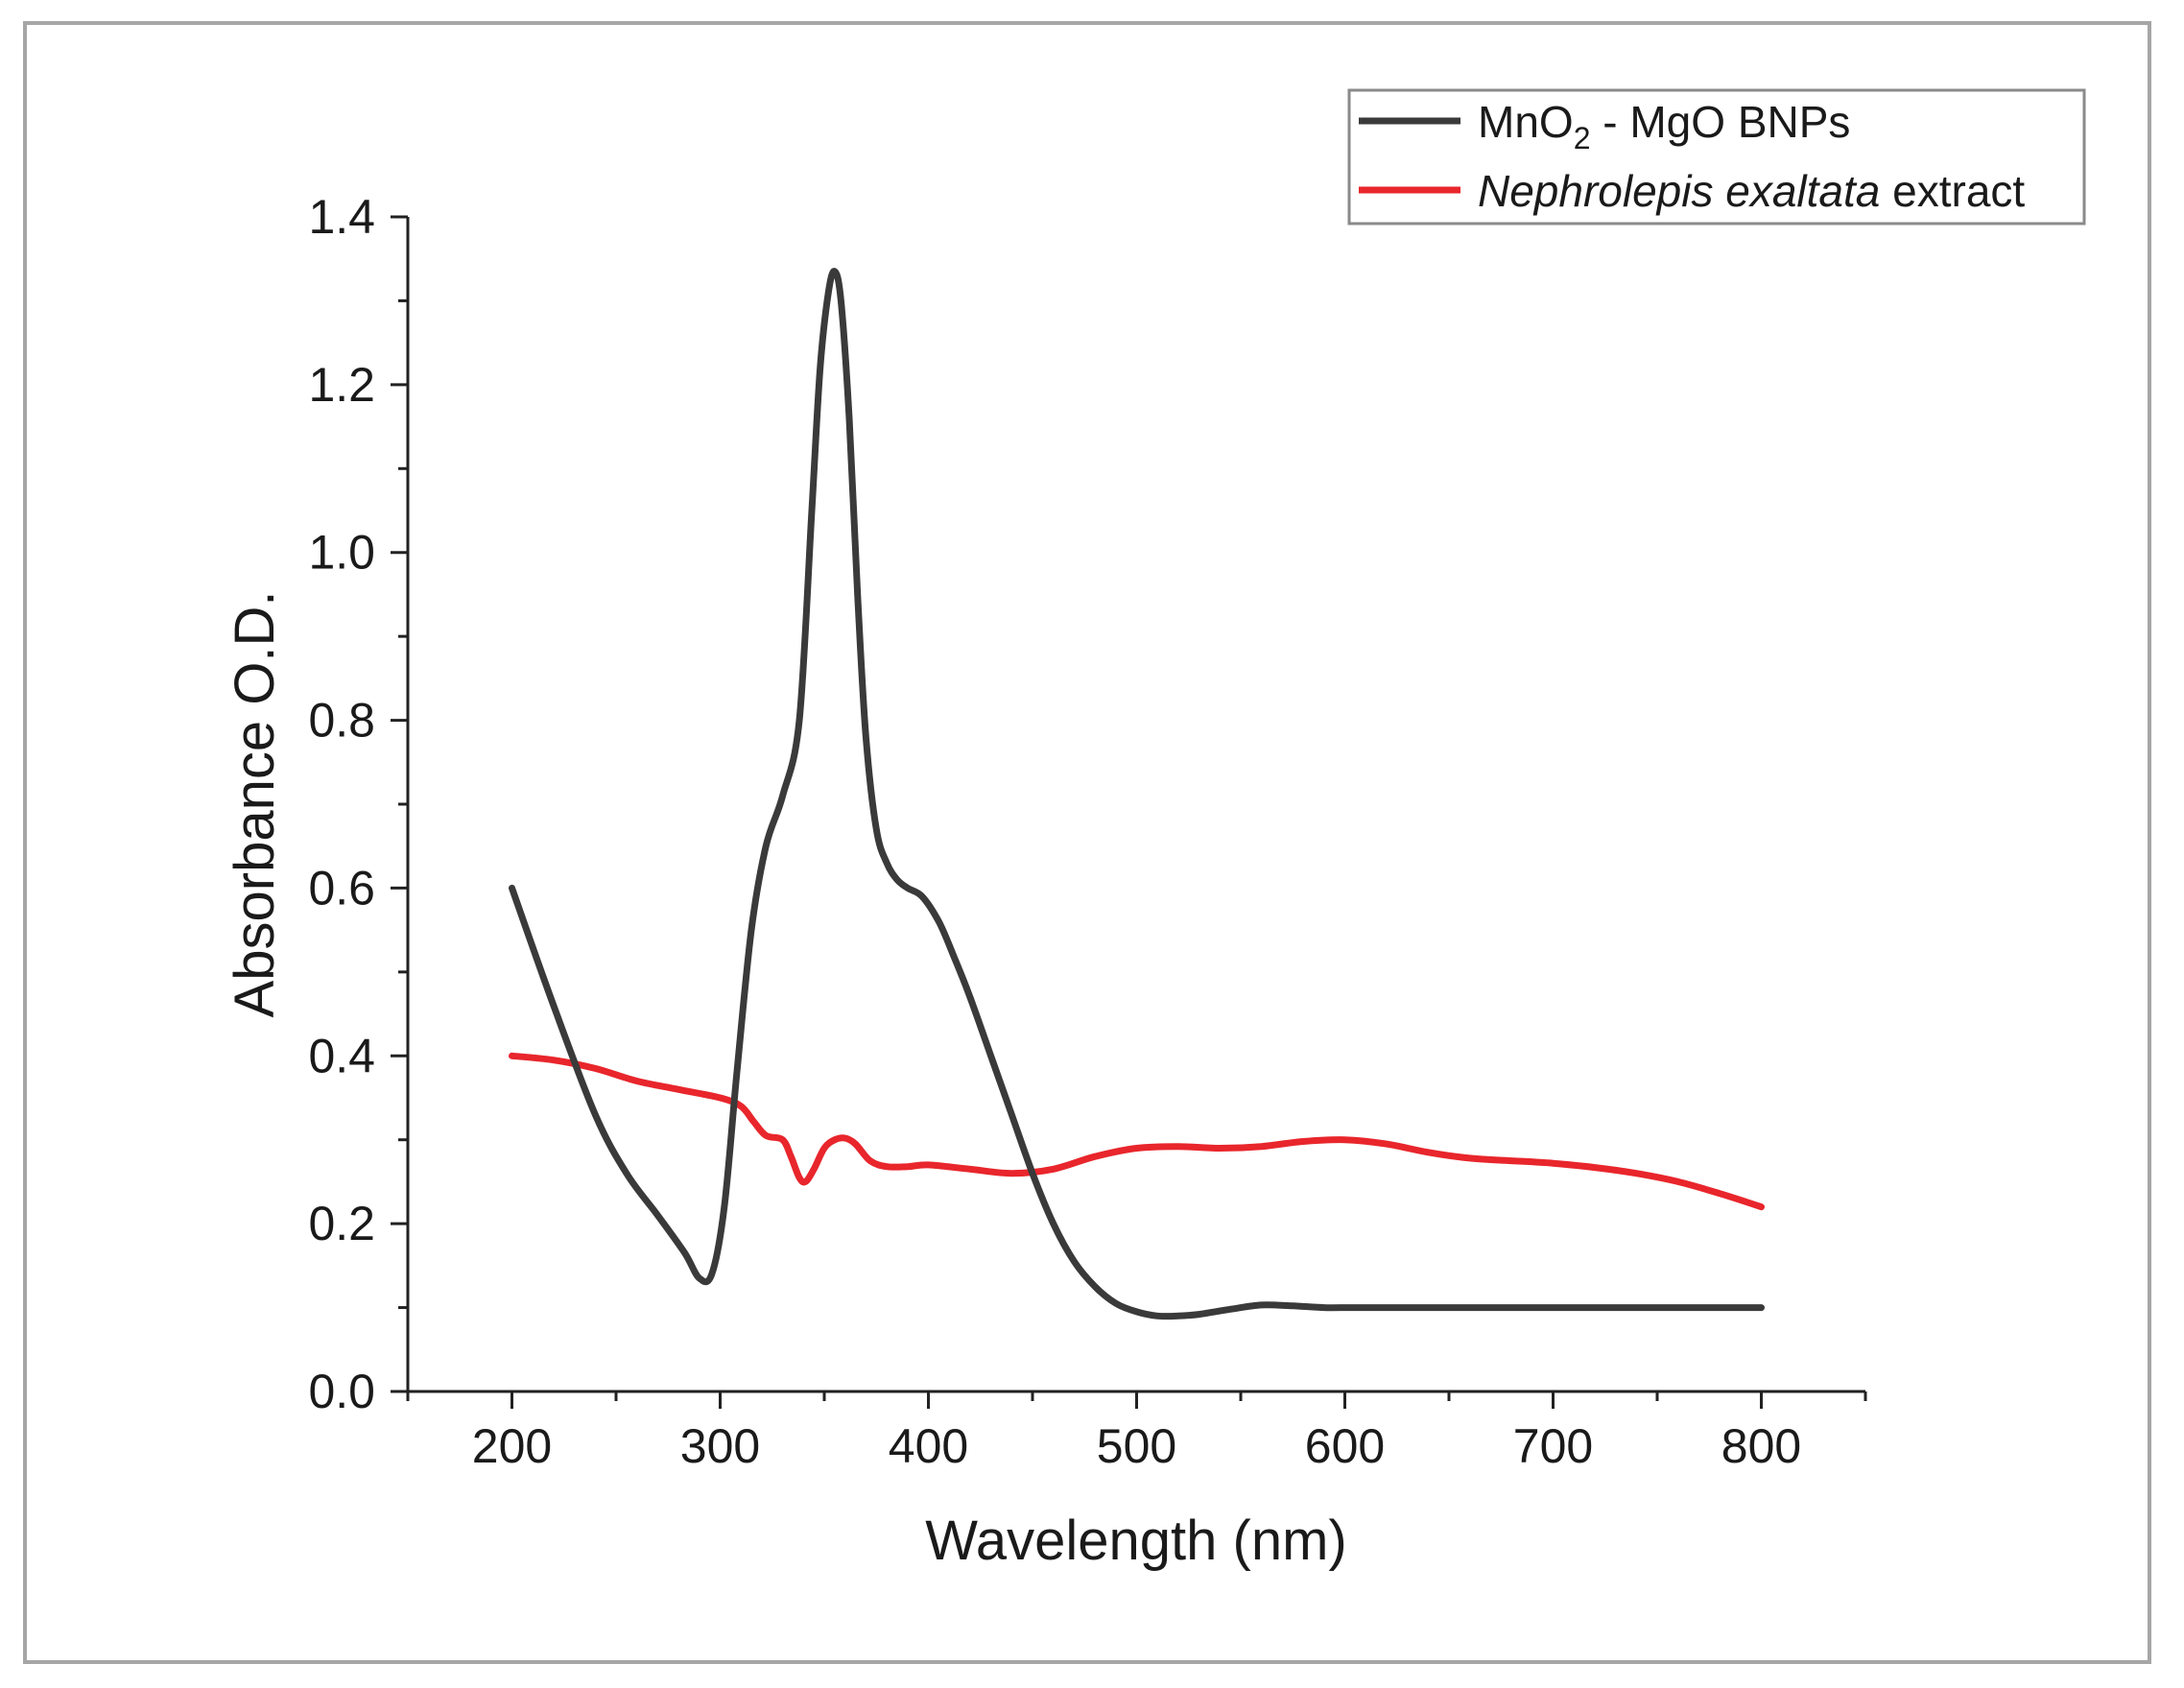 The height and width of the screenshot is (1688, 2184). Describe the element at coordinates (341, 553) in the screenshot. I see `y-tick-label: 1.0` at that location.